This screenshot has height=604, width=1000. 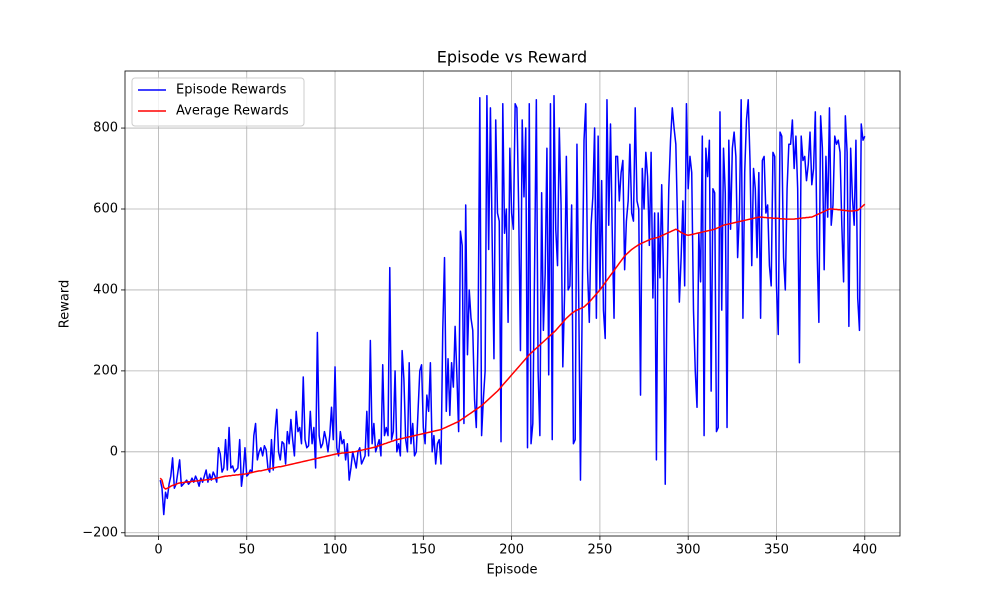 What do you see at coordinates (864, 550) in the screenshot?
I see `x-tick-label: 400` at bounding box center [864, 550].